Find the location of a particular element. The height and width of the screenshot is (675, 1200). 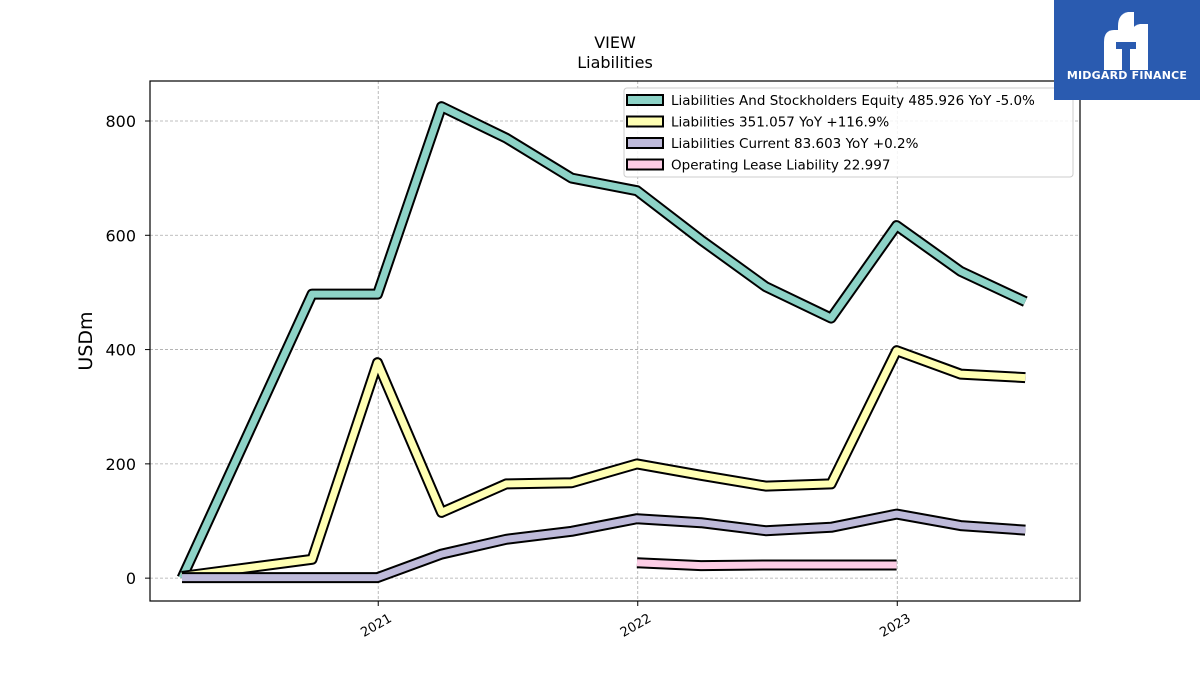

x-tick-label: 2021 is located at coordinates (376, 626).